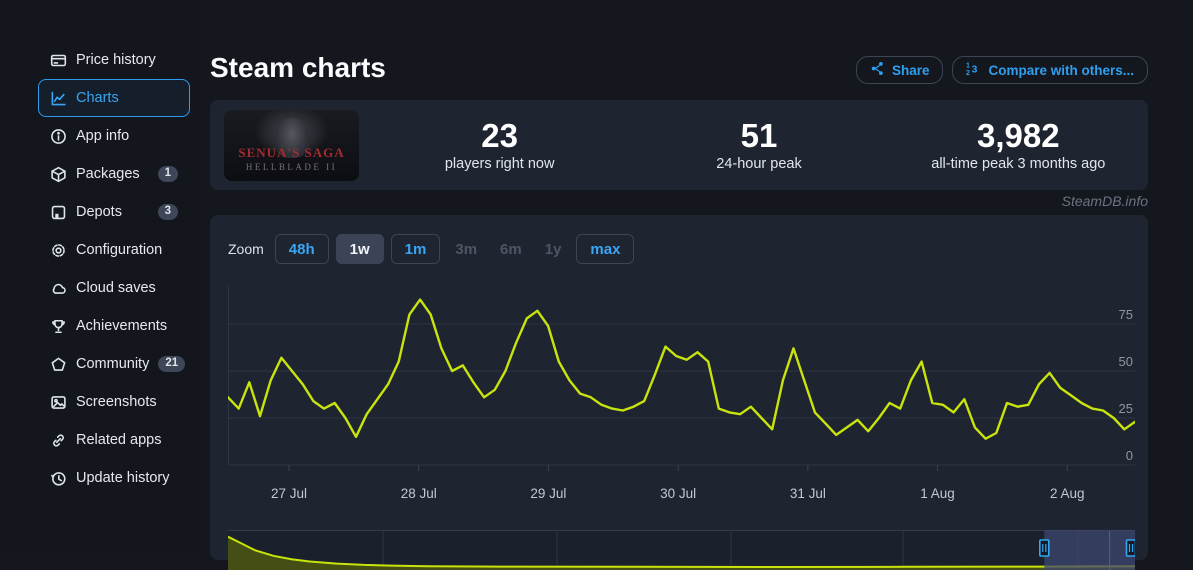 The width and height of the screenshot is (1193, 570). What do you see at coordinates (548, 493) in the screenshot?
I see `x-axis-tick-label: 29 Jul` at bounding box center [548, 493].